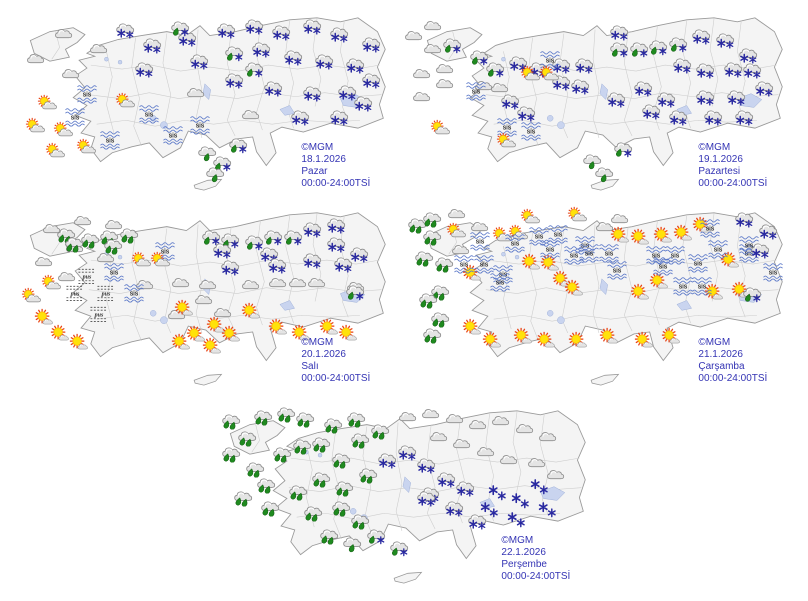 Image resolution: width=808 pixels, height=601 pixels. Describe the element at coordinates (106, 295) in the screenshot. I see `svg-text: pus` at that location.